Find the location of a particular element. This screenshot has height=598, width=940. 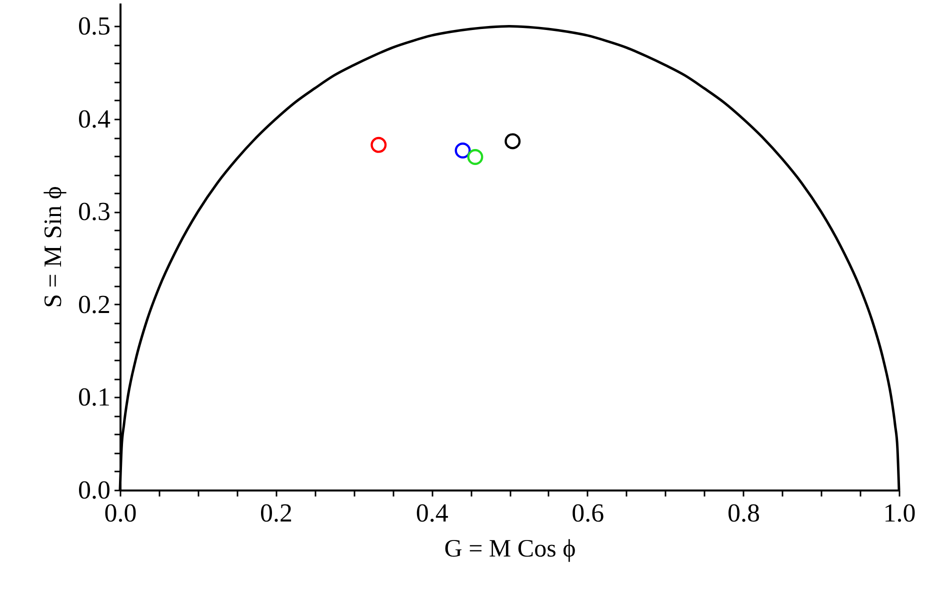

x-tick-label: 0.6 is located at coordinates (588, 513).